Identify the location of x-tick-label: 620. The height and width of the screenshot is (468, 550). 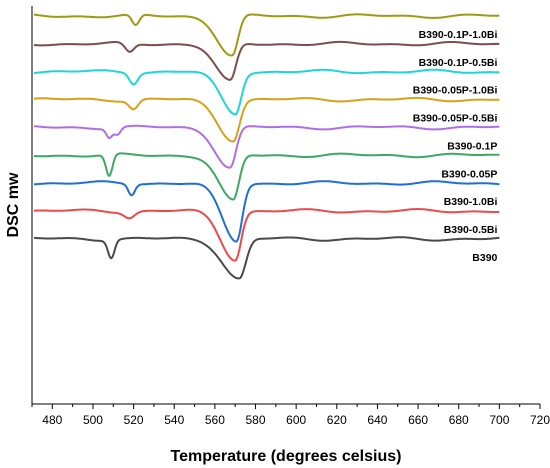
(337, 420).